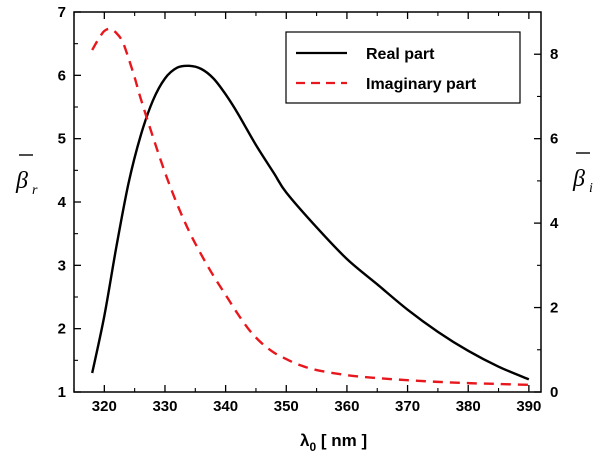 This screenshot has width=611, height=466. Describe the element at coordinates (554, 54) in the screenshot. I see `y-right-tick-label: 8` at that location.